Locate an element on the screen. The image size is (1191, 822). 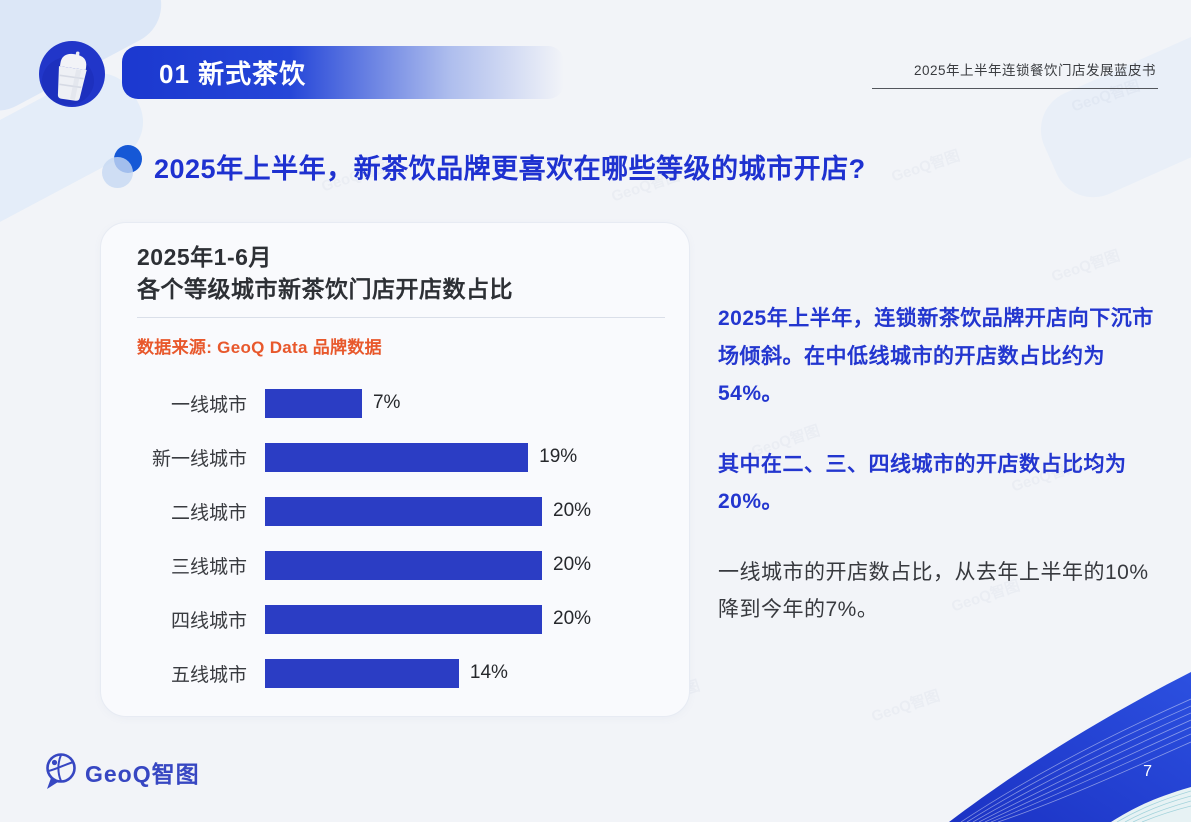
chart-row: 四线城市 20% is located at coordinates (413, 619).